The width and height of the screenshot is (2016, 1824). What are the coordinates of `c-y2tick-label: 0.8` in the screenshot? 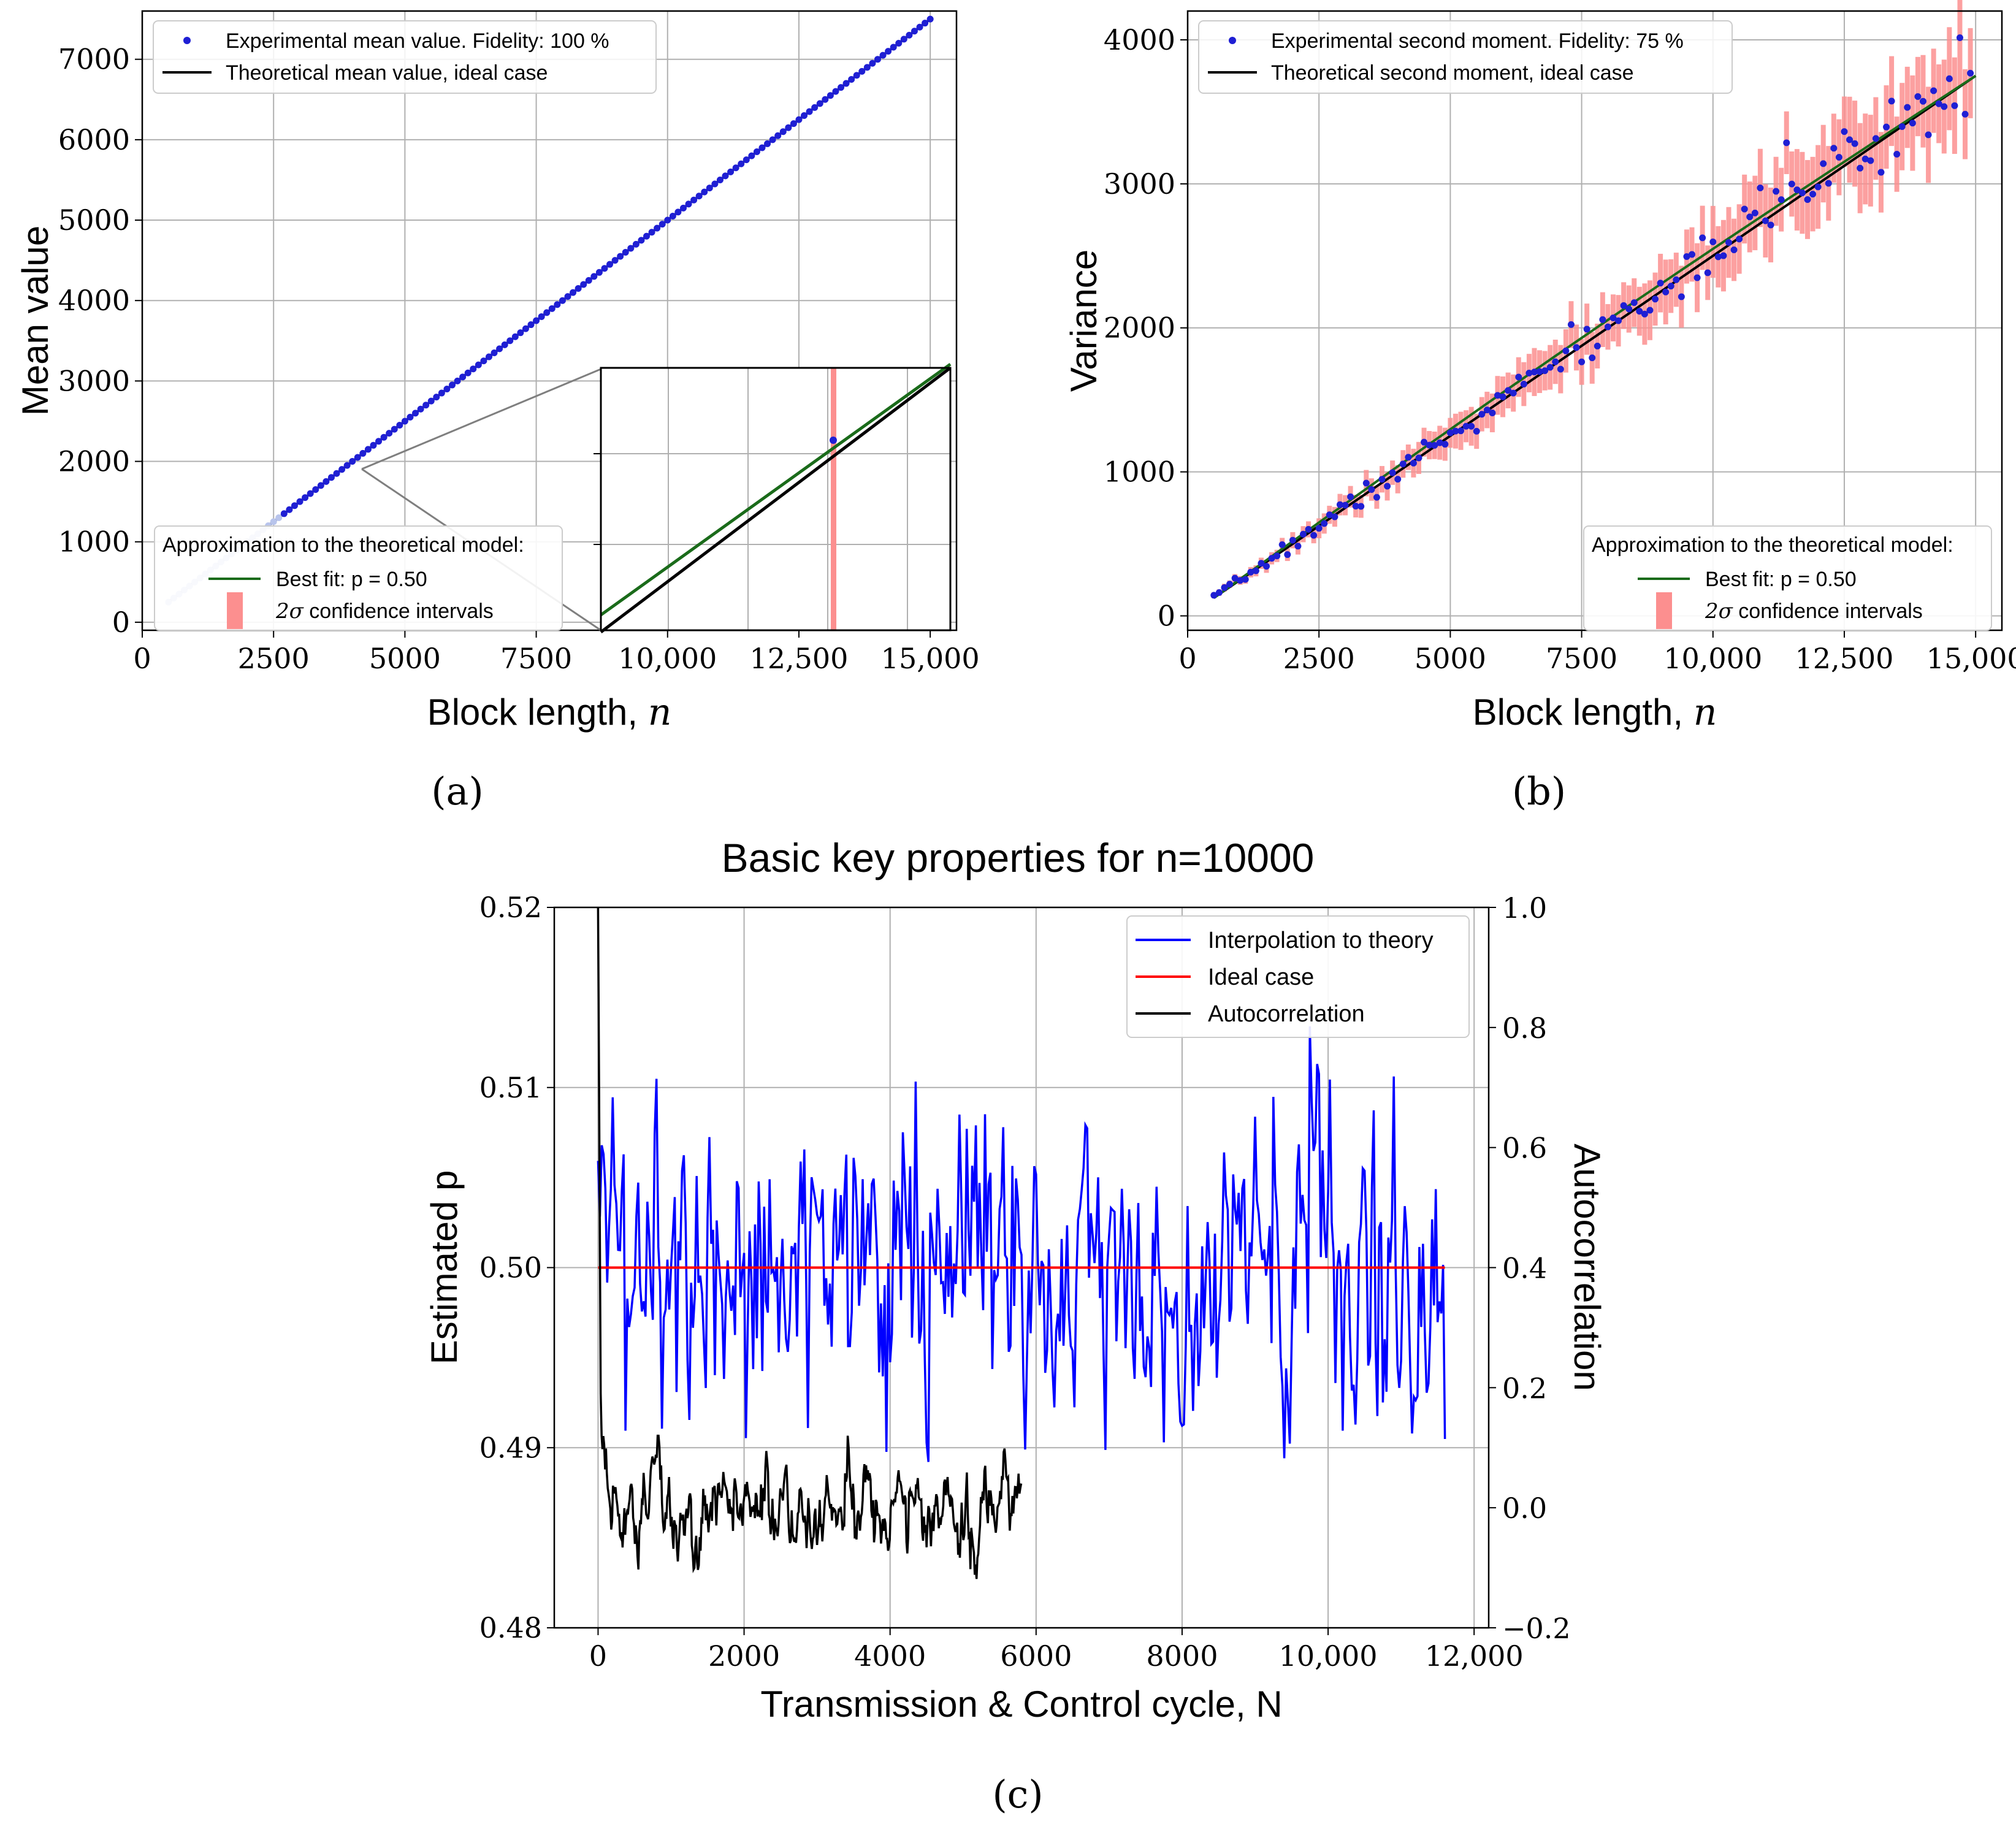 It's located at (1524, 1028).